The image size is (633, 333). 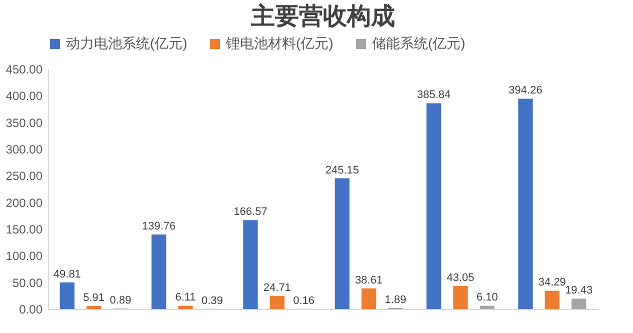 I want to click on y-tick-label: 300.00, so click(x=24, y=149).